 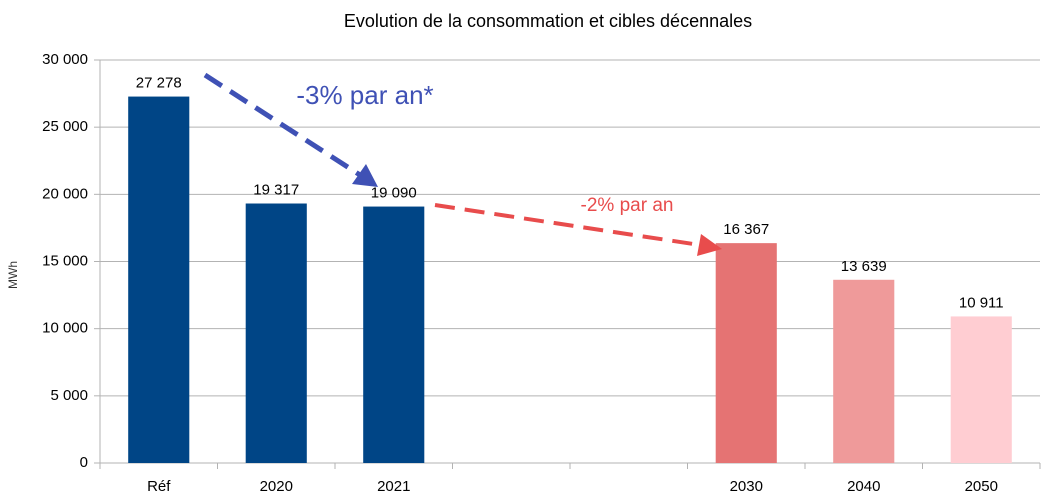 What do you see at coordinates (746, 486) in the screenshot?
I see `x-tick-label: 2030` at bounding box center [746, 486].